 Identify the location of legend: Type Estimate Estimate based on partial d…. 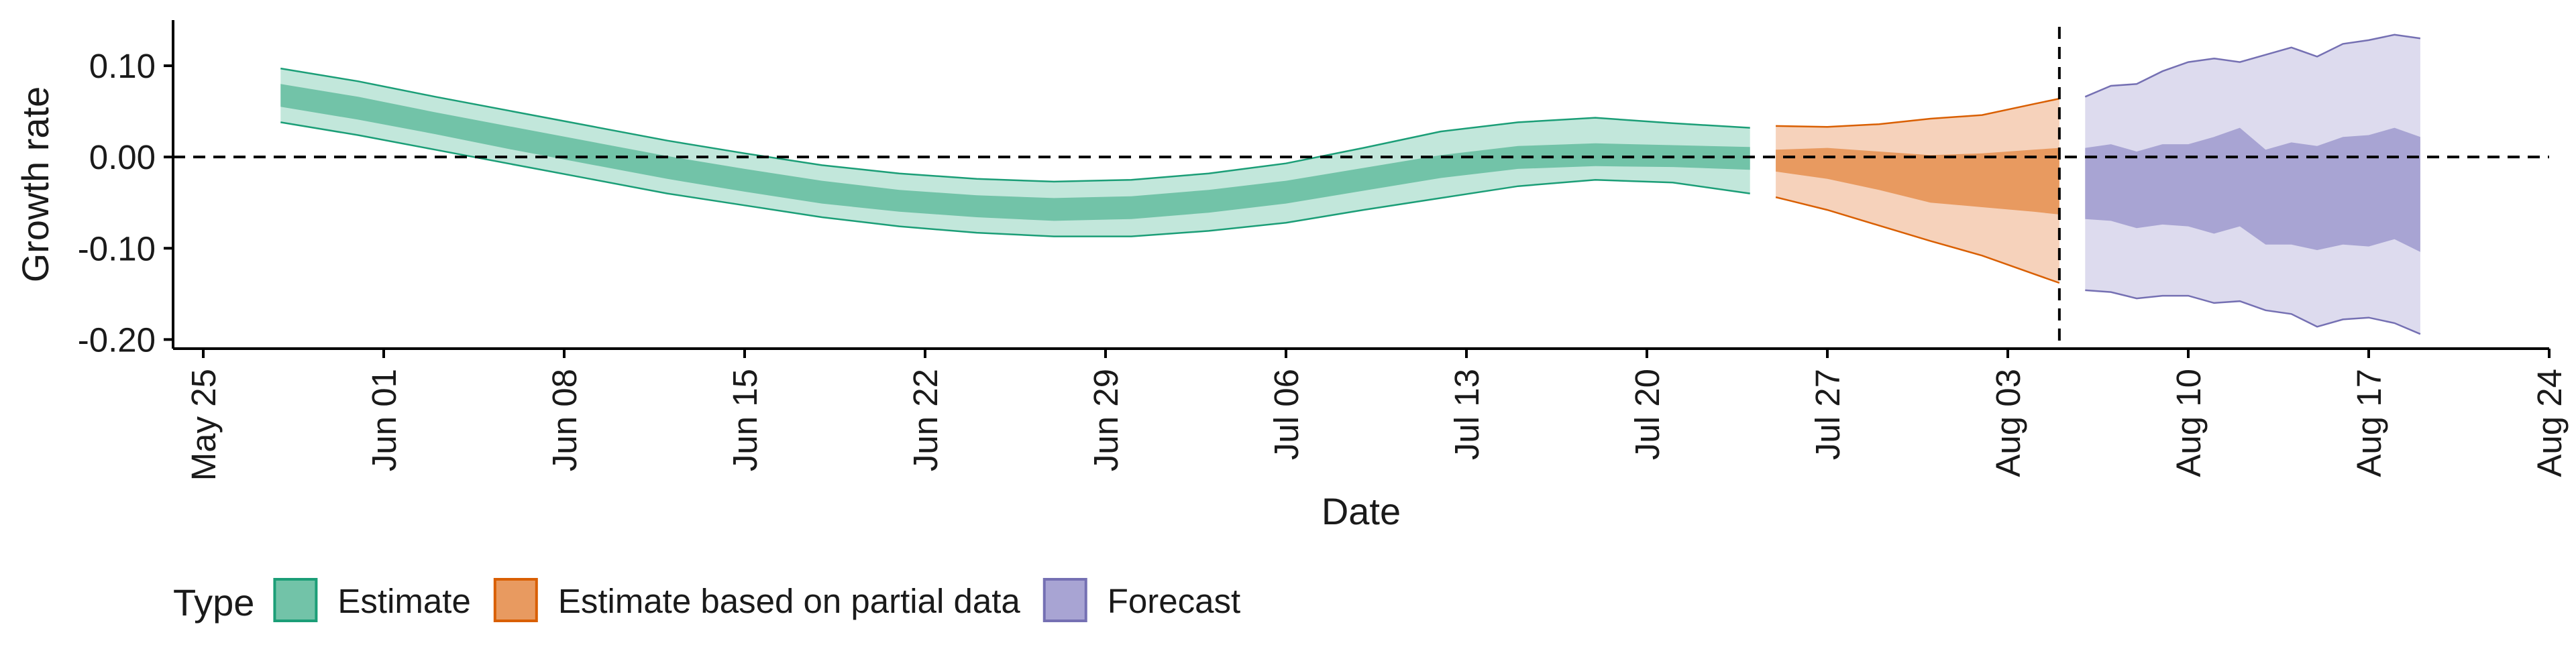
(706, 601).